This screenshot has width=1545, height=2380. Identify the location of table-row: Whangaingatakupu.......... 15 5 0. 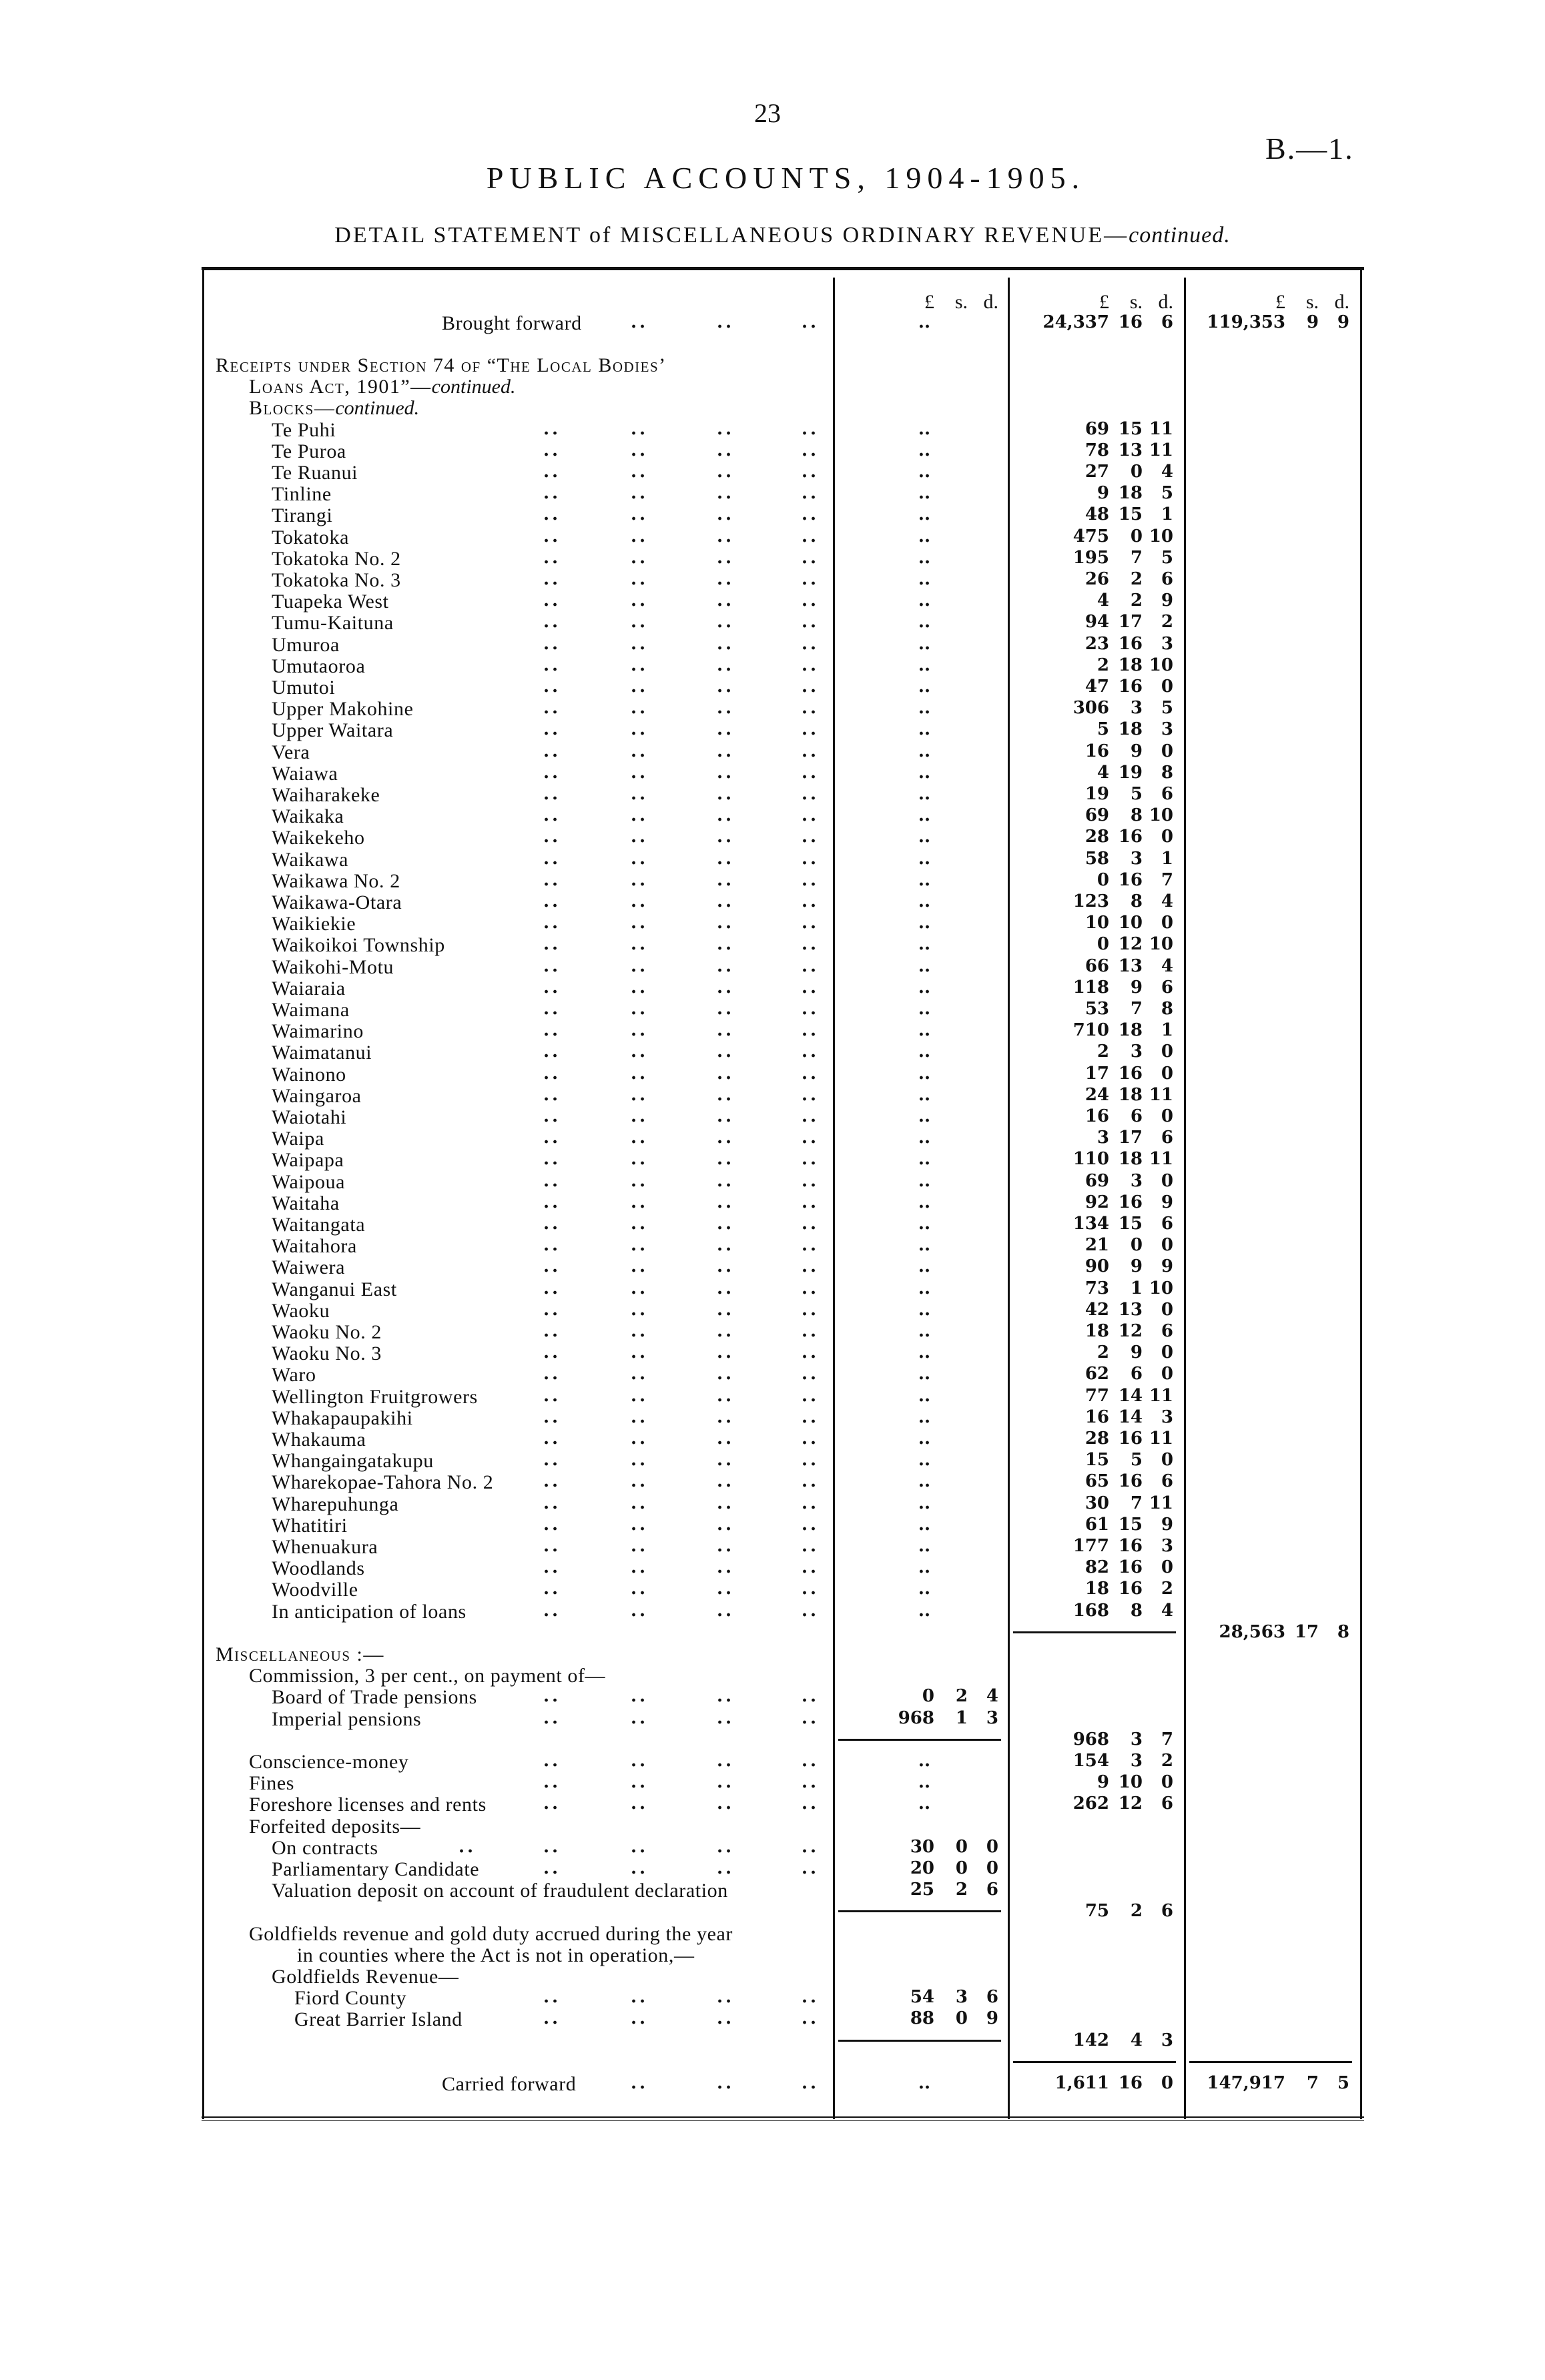
(772, 1462).